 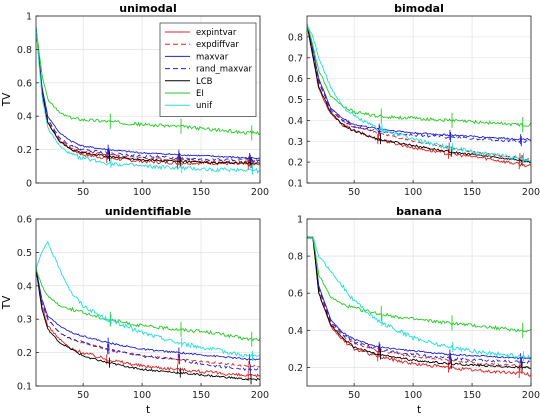 What do you see at coordinates (419, 211) in the screenshot?
I see `chart-title: banana` at bounding box center [419, 211].